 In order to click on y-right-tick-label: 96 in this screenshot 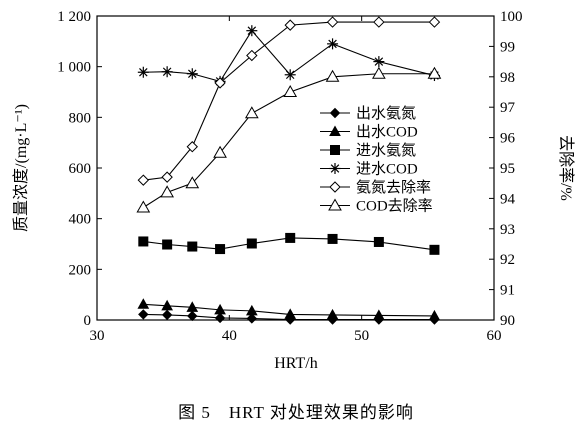, I will do `click(508, 139)`.